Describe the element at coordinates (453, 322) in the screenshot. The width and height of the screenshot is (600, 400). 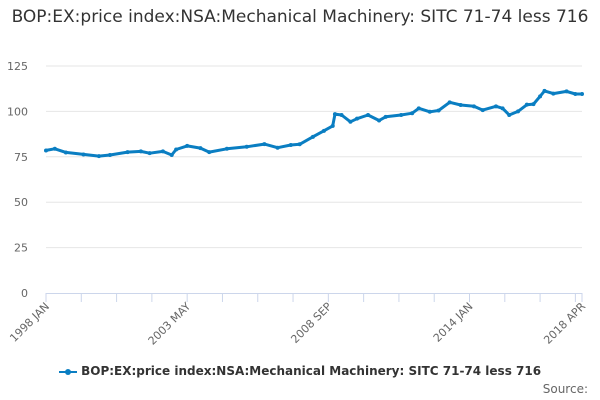
I see `x-tick-label: 2014 JAN` at that location.